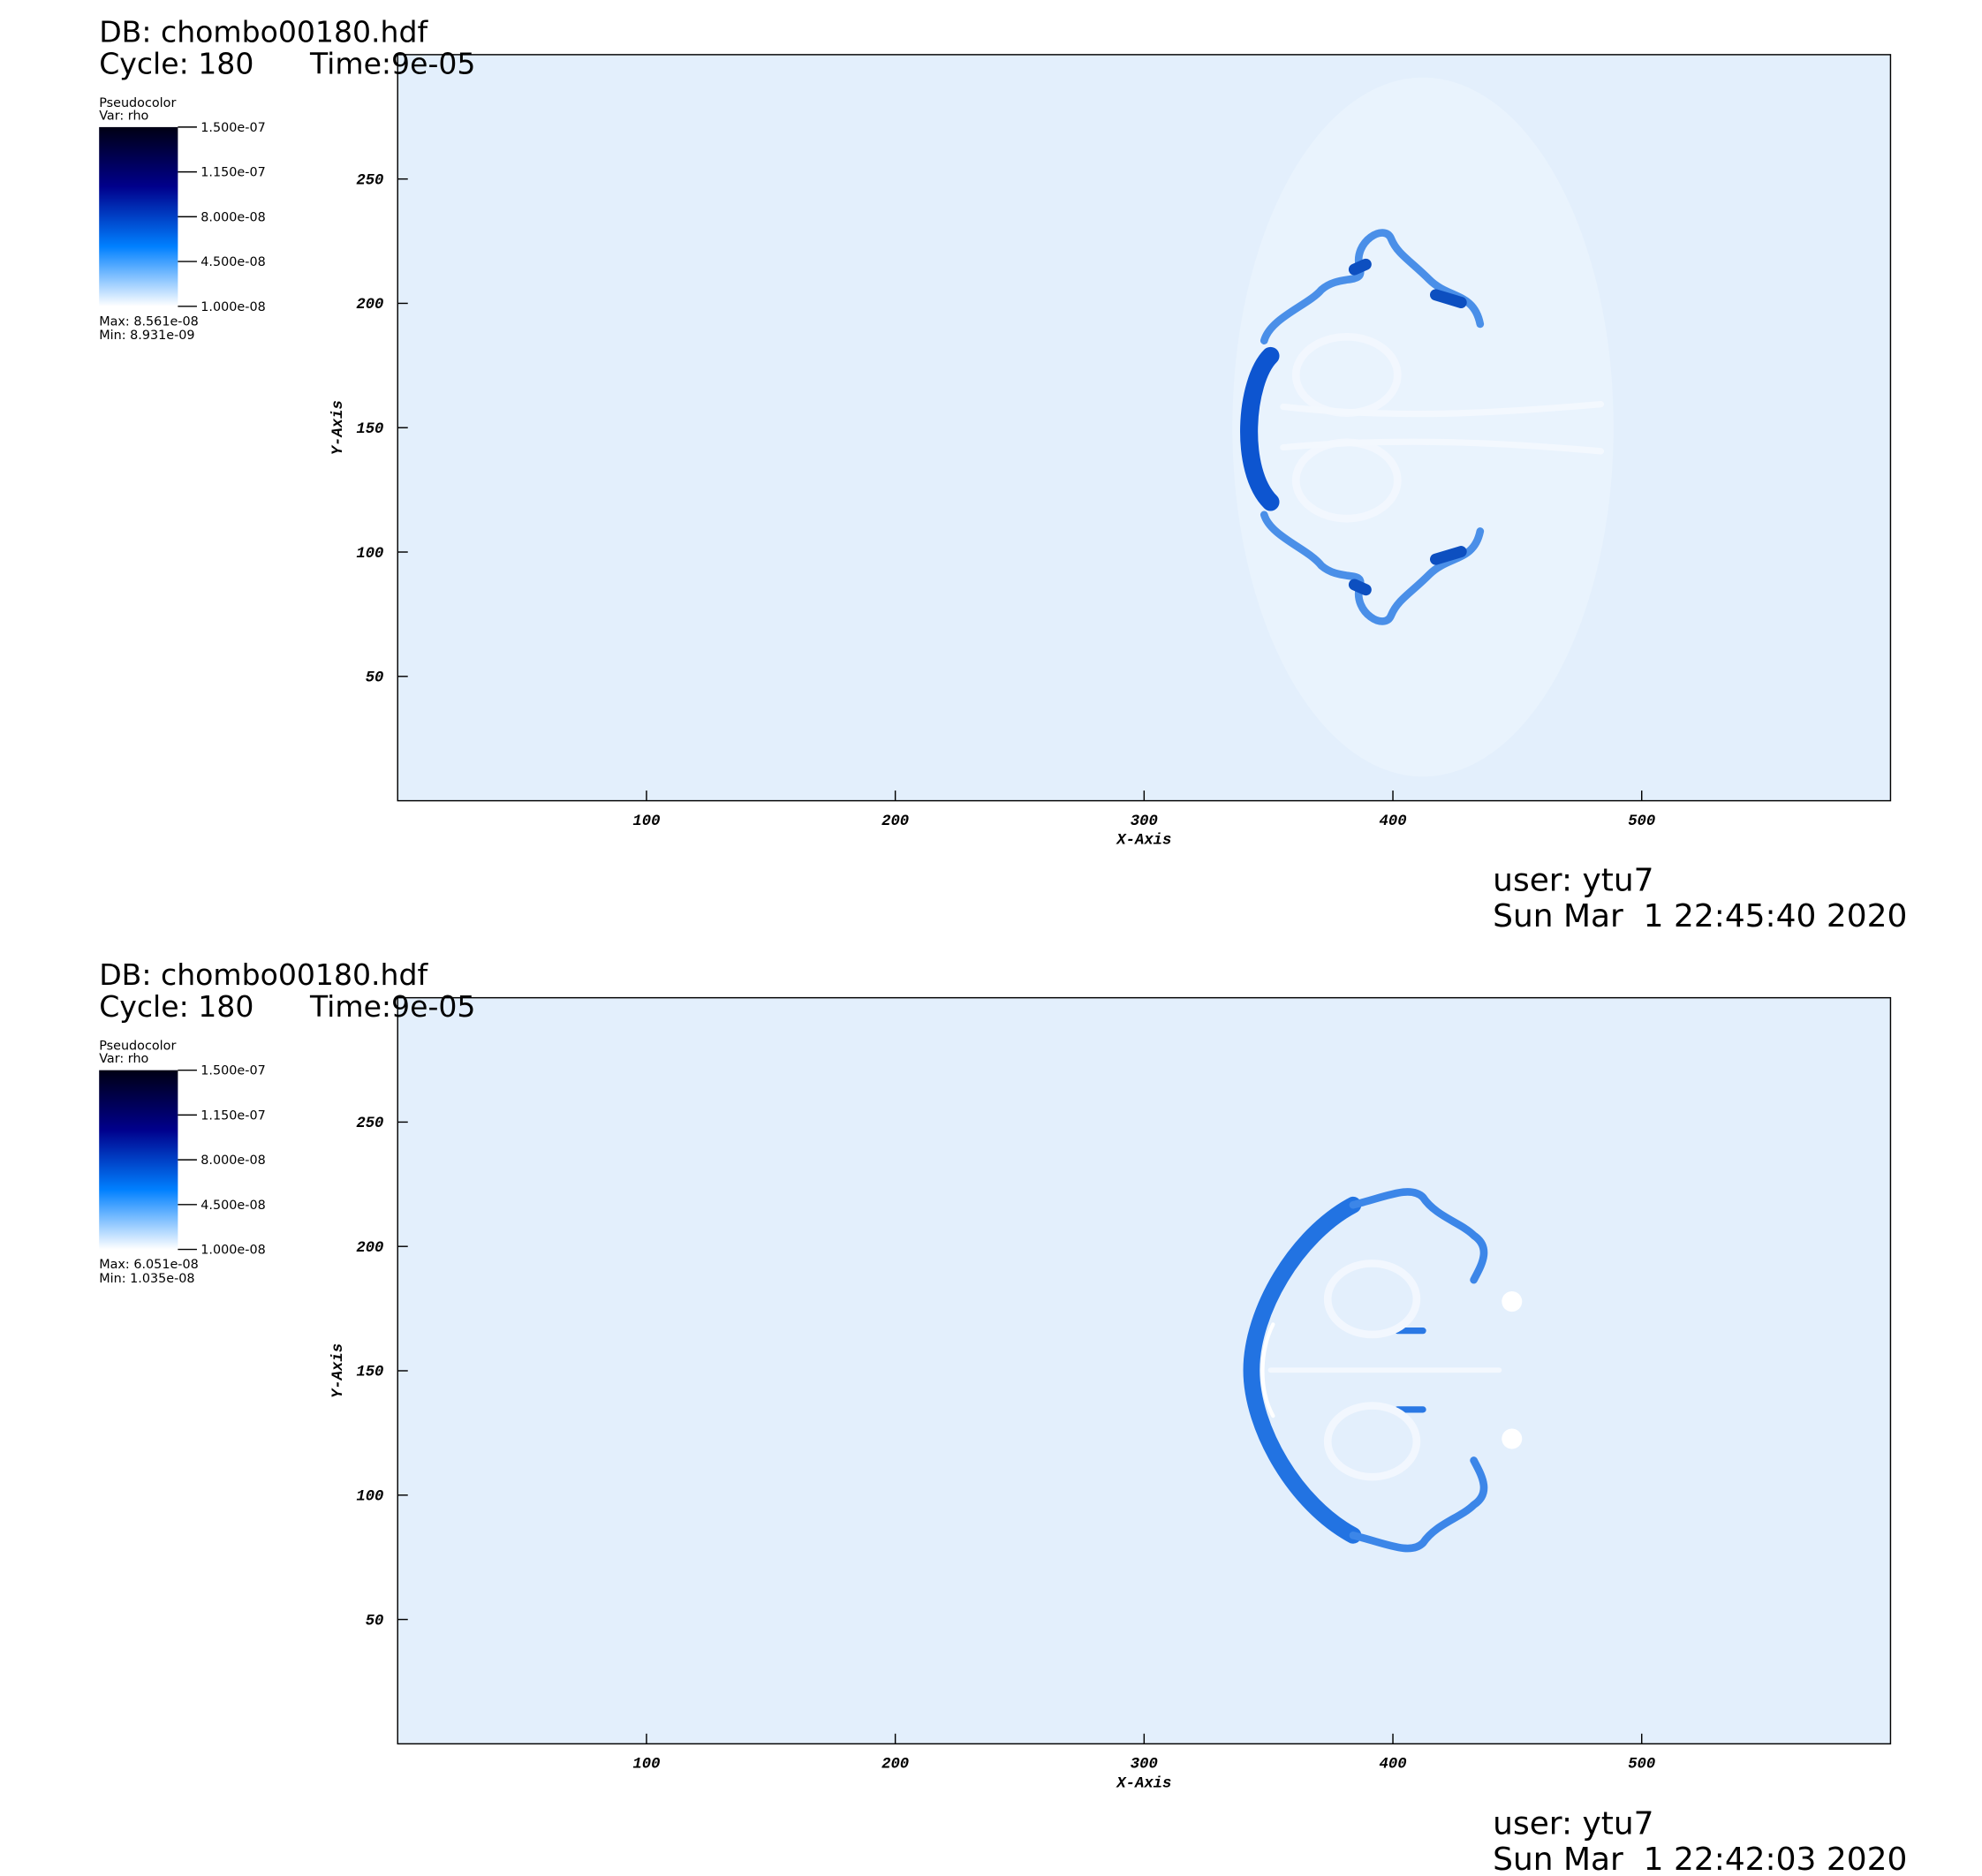  Describe the element at coordinates (147, 336) in the screenshot. I see `min-label: Min: 8.931e-09` at that location.